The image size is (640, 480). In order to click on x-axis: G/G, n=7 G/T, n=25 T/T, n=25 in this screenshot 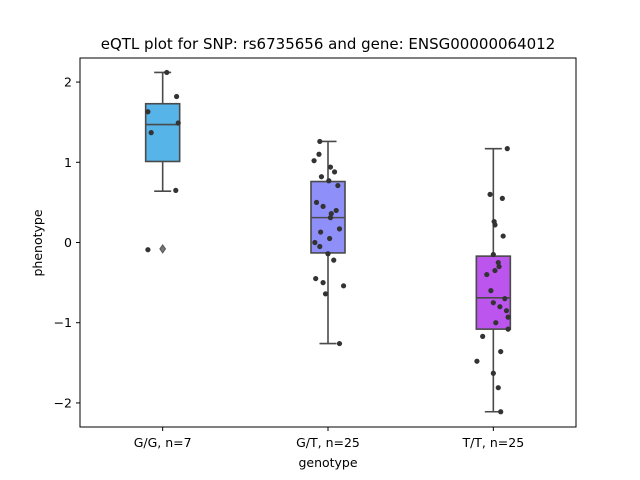, I will do `click(329, 438)`.